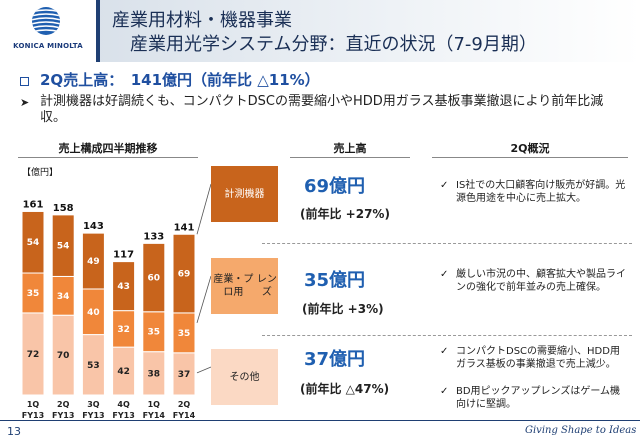  Describe the element at coordinates (335, 359) in the screenshot. I see `sales-value-other: 37億円` at that location.